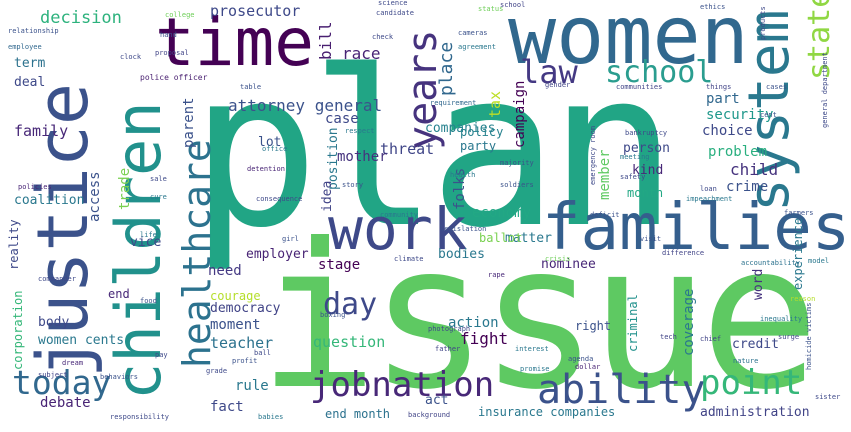 Image resolution: width=851 pixels, height=432 pixels. What do you see at coordinates (549, 72) in the screenshot?
I see `word-law: law` at bounding box center [549, 72].